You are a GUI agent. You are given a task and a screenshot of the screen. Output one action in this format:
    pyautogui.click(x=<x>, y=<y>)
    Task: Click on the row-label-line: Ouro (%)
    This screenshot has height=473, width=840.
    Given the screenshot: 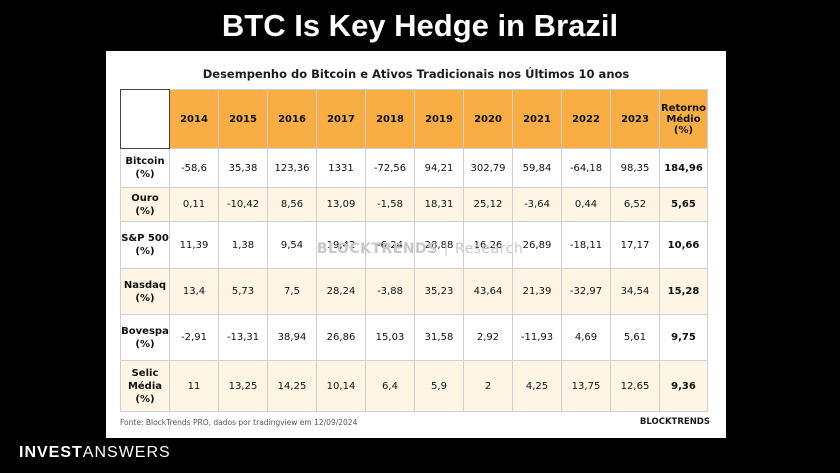 What is the action you would take?
    pyautogui.click(x=145, y=204)
    